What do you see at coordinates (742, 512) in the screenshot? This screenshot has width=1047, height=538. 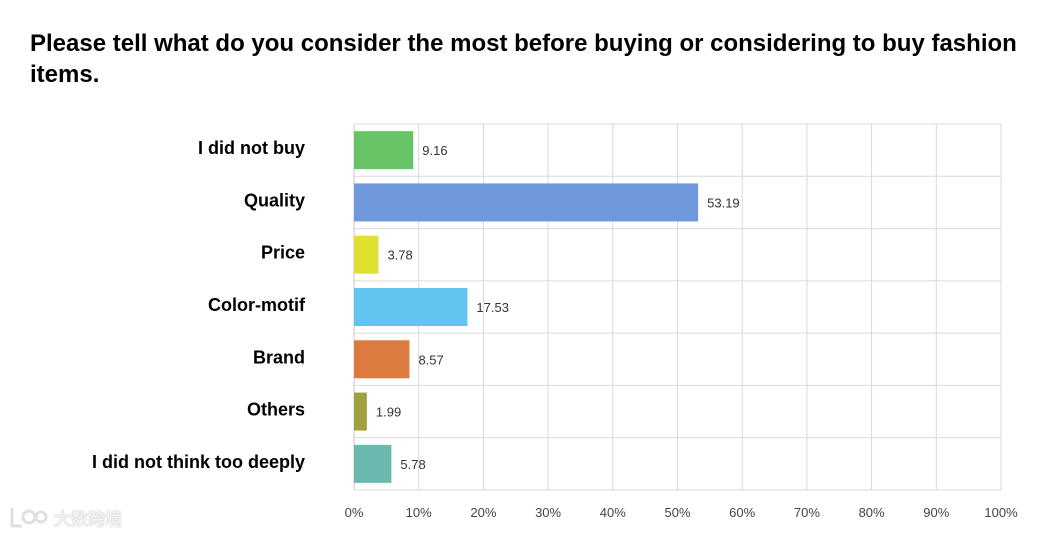 I see `x-tick-label: 60%` at bounding box center [742, 512].